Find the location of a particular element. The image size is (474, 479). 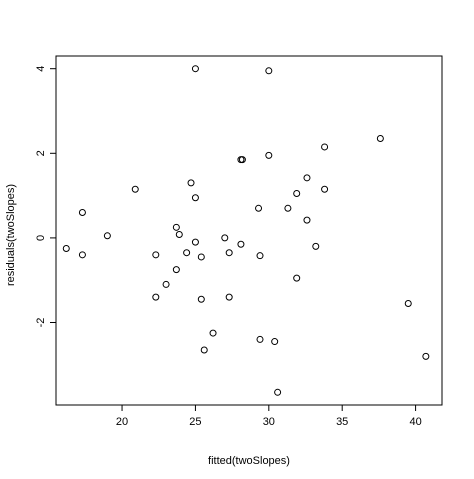

y-tick-label: -2 is located at coordinates (41, 323).